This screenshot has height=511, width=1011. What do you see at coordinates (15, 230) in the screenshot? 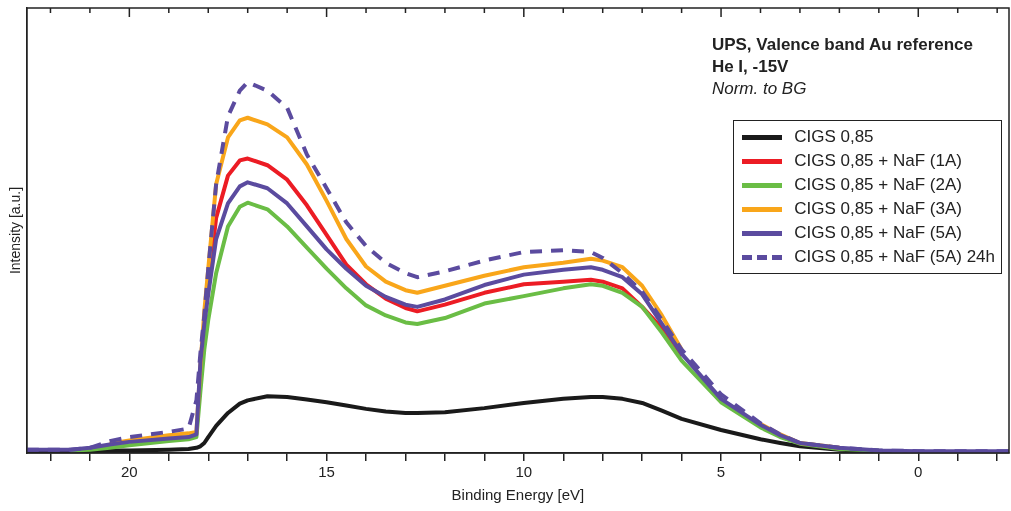
I see `y-axis-title: Intensity [a.u.]` at bounding box center [15, 230].